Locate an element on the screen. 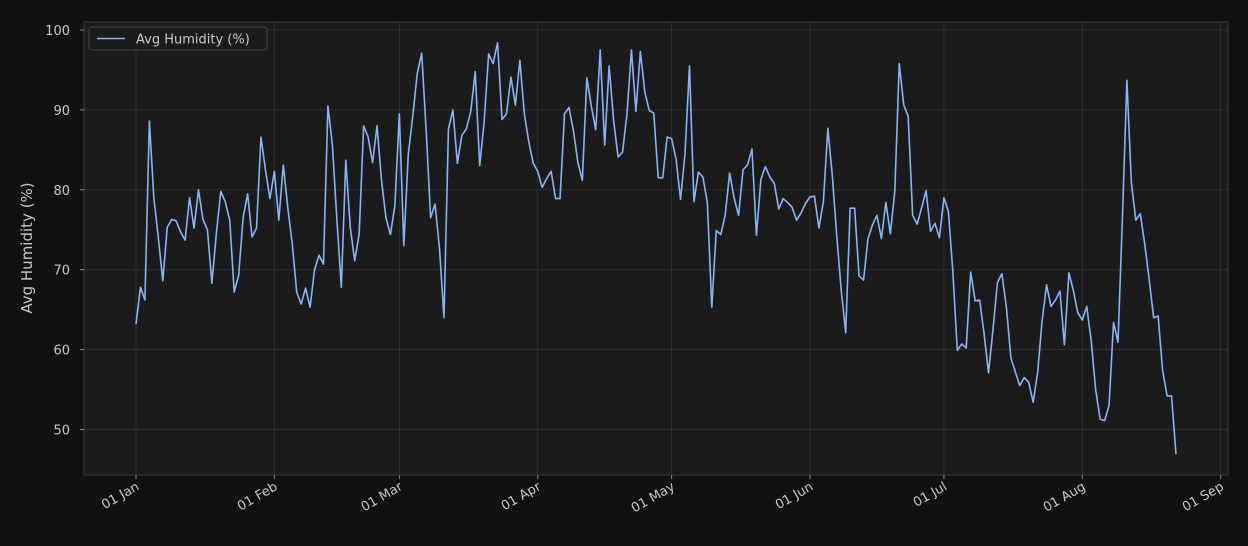 The width and height of the screenshot is (1248, 546). y-tick-label: 60 is located at coordinates (61, 351).